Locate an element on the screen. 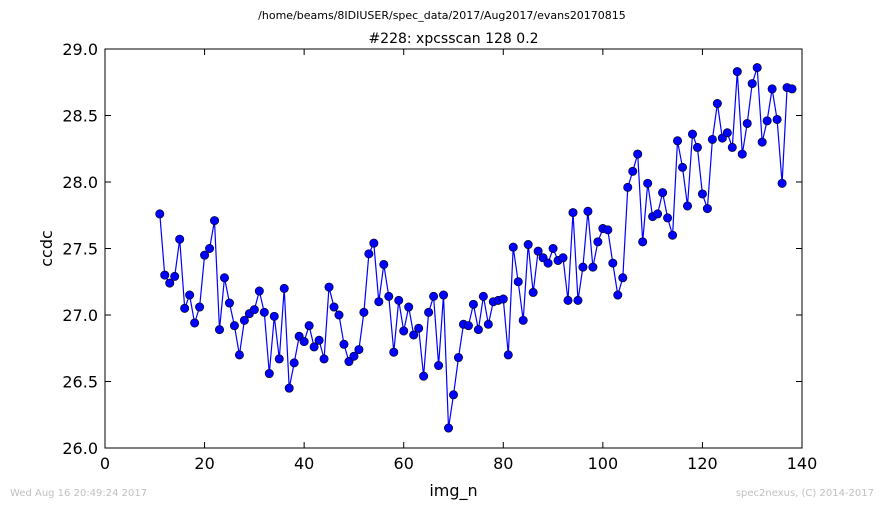  y-tick-label: 29.0 is located at coordinates (80, 49).